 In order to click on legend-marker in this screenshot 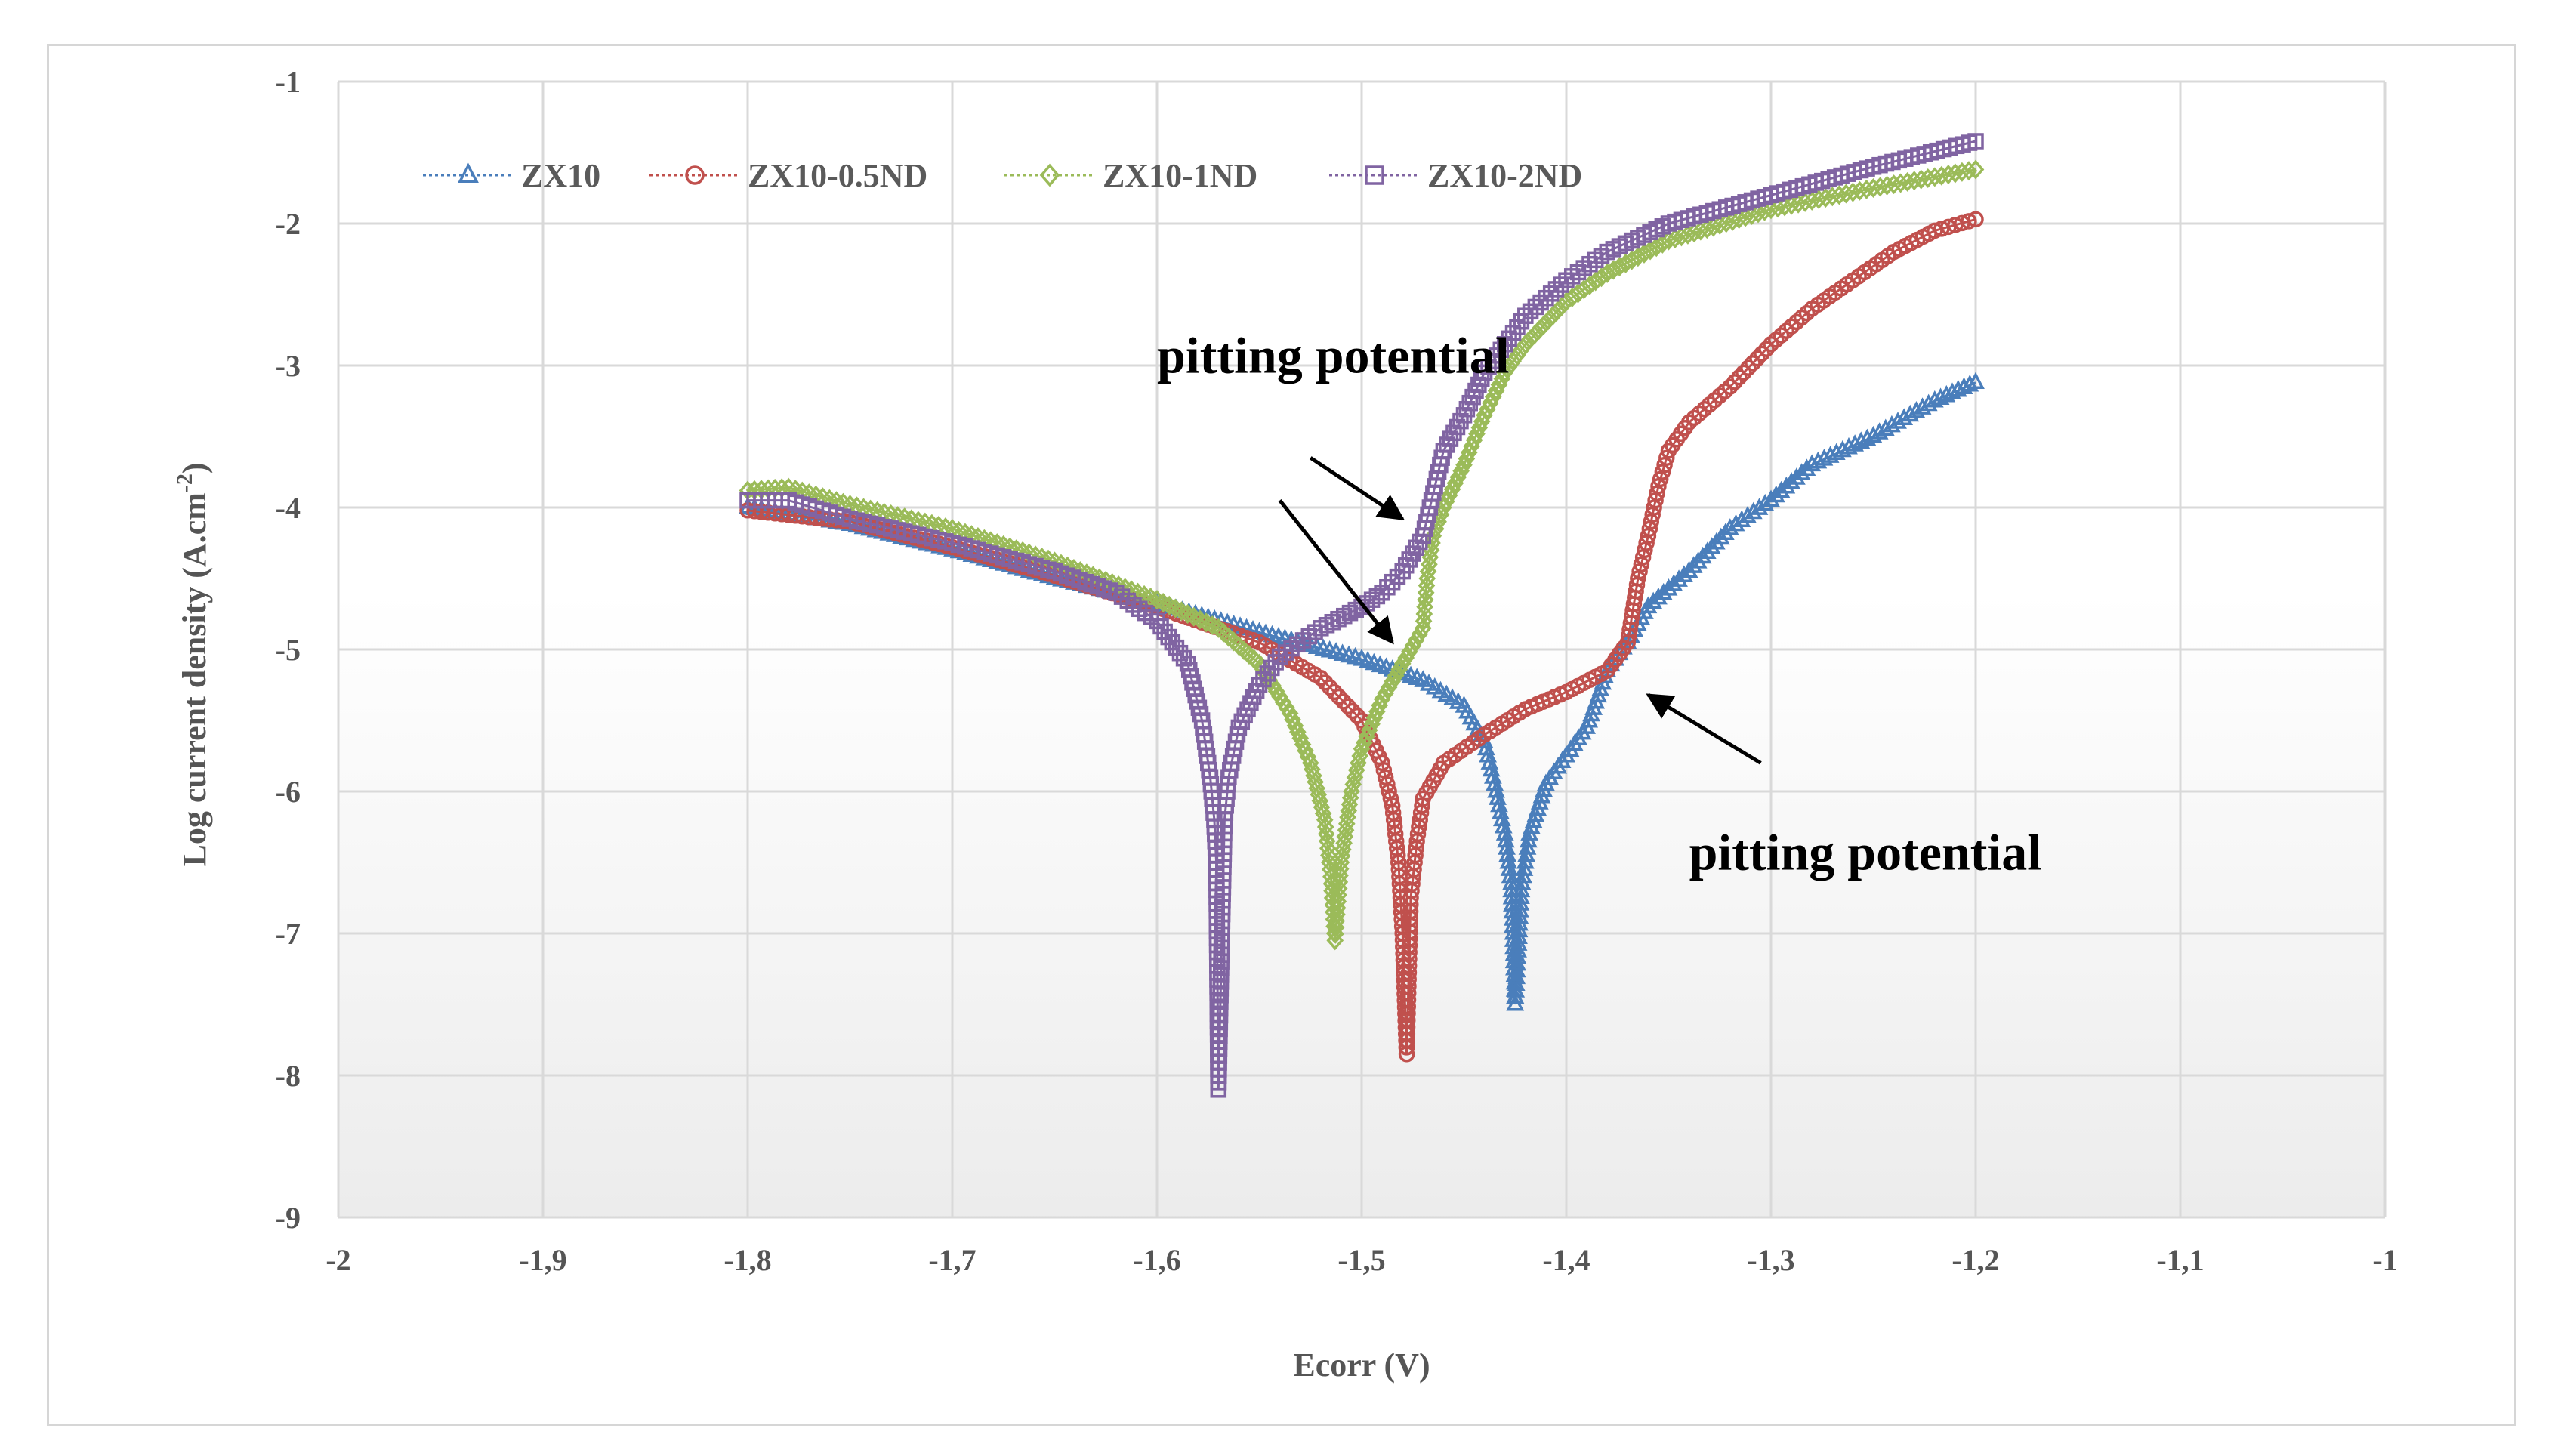, I will do `click(695, 175)`.